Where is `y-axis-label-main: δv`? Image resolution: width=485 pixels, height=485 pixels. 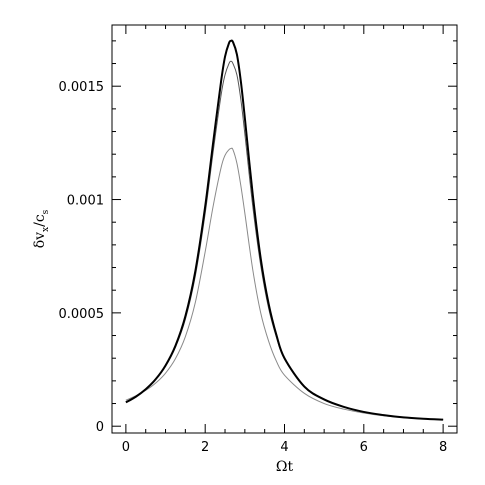
y-axis-label-main: δv is located at coordinates (40, 240).